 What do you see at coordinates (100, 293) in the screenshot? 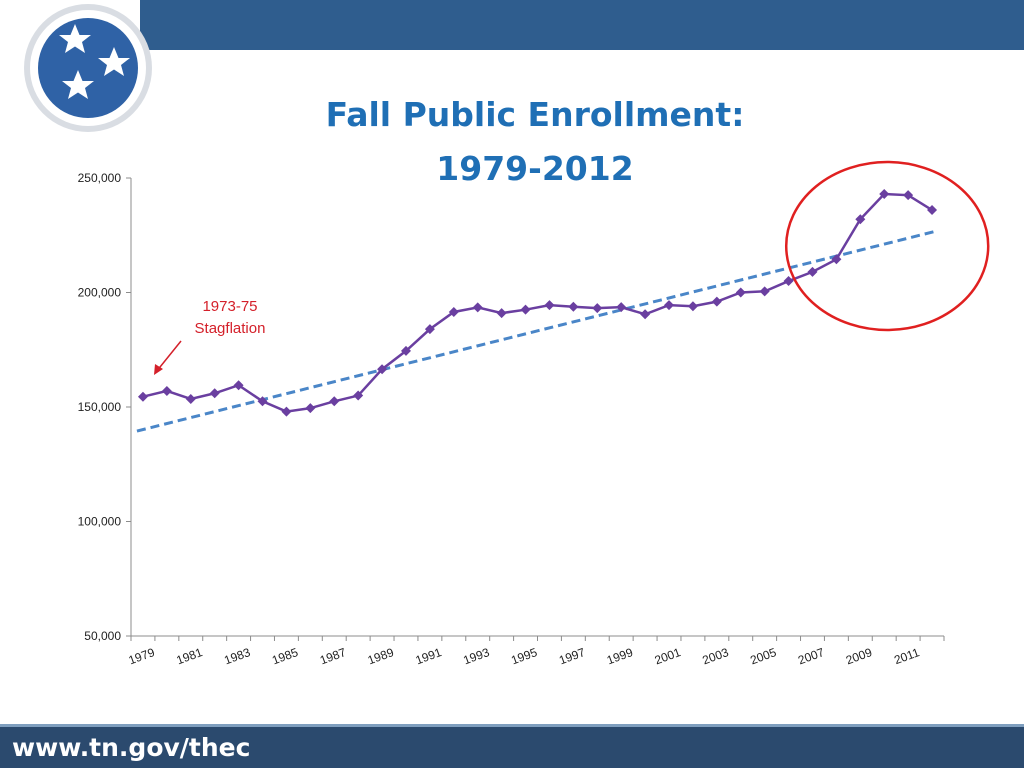
I see `y-tick-label: 200,000` at bounding box center [100, 293].